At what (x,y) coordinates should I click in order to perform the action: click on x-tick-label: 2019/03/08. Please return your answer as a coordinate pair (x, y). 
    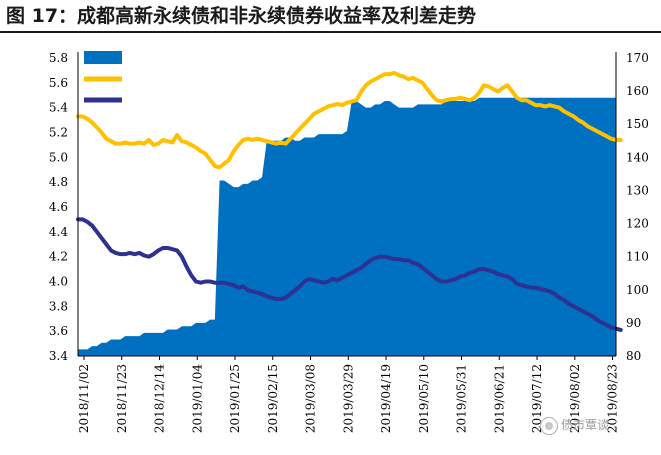
    Looking at the image, I should click on (311, 398).